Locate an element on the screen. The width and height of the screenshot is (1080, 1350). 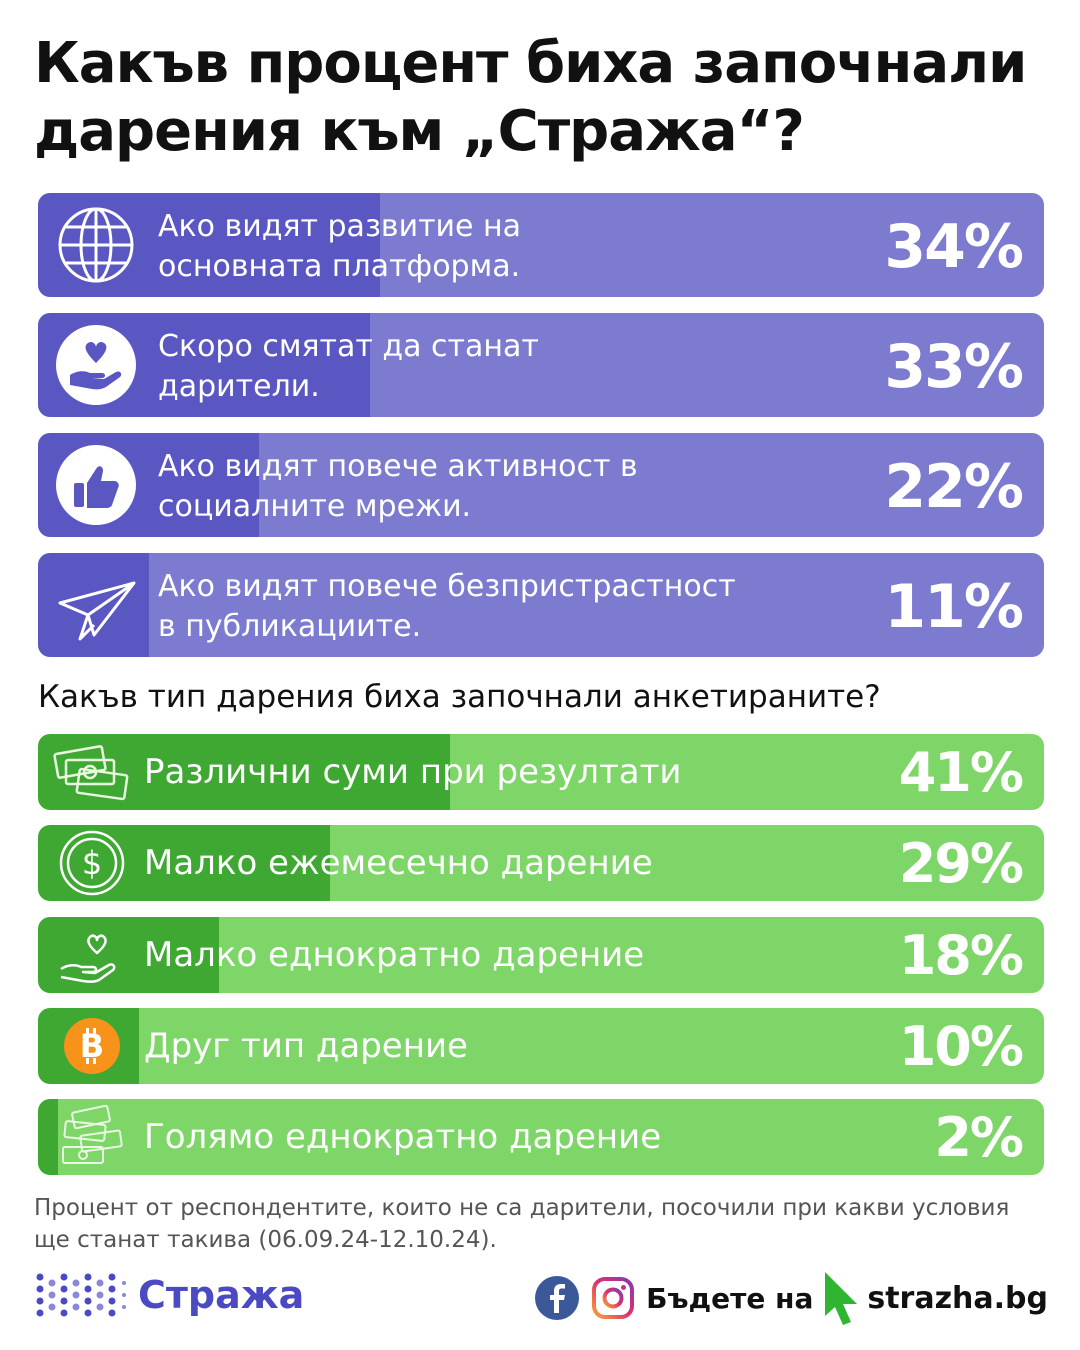
paper-plane-icon is located at coordinates (96, 605).